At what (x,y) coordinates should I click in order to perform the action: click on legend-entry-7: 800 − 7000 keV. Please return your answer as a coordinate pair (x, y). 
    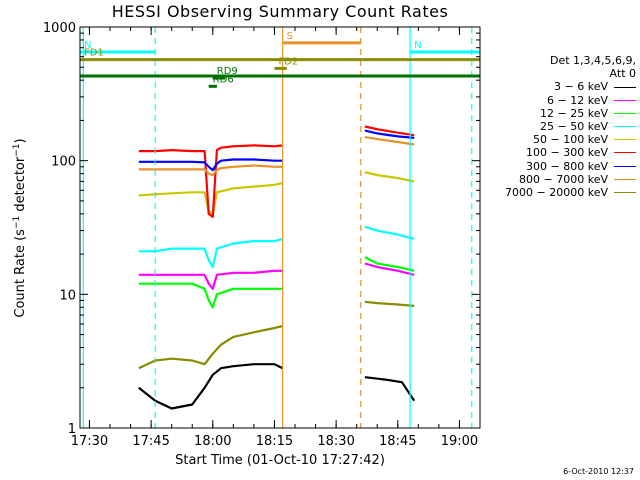
    Looking at the image, I should click on (560, 179).